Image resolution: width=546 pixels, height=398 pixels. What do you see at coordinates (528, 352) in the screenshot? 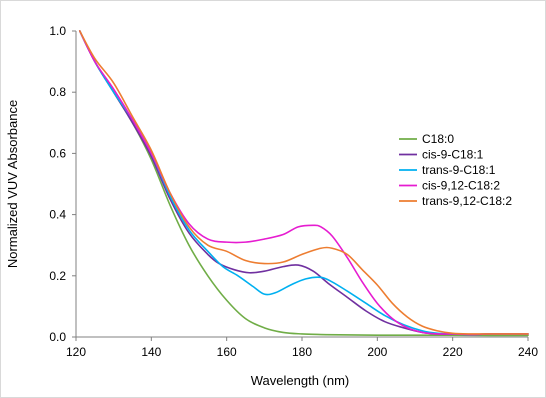
I see `x-tick-label: 240` at bounding box center [528, 352].